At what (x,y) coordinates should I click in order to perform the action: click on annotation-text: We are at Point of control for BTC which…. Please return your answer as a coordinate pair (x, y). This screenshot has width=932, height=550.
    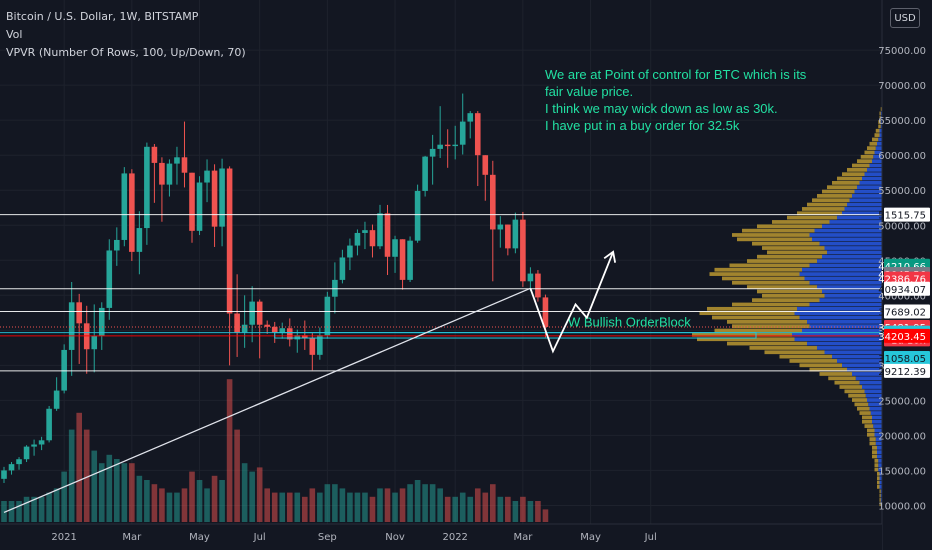
    Looking at the image, I should click on (675, 100).